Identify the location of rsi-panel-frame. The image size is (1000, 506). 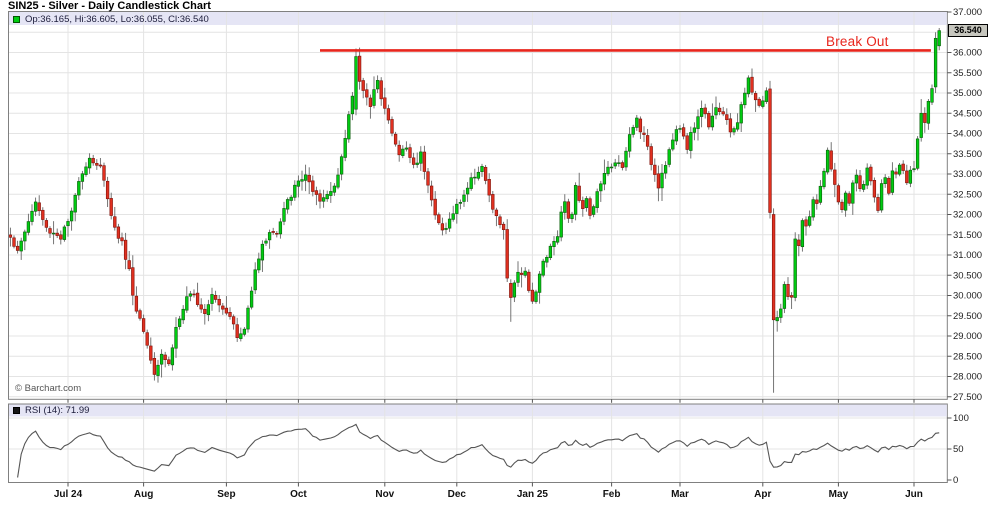
(478, 443).